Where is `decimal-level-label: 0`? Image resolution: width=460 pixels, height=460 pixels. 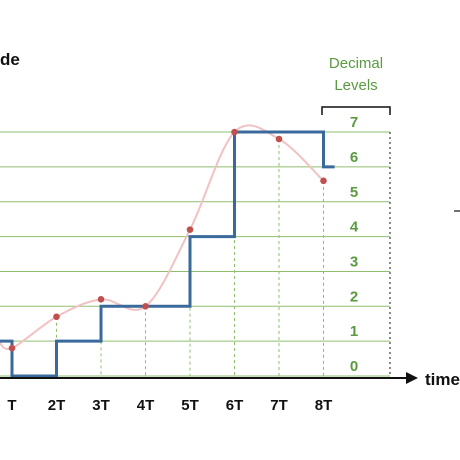 decimal-level-label: 0 is located at coordinates (354, 366).